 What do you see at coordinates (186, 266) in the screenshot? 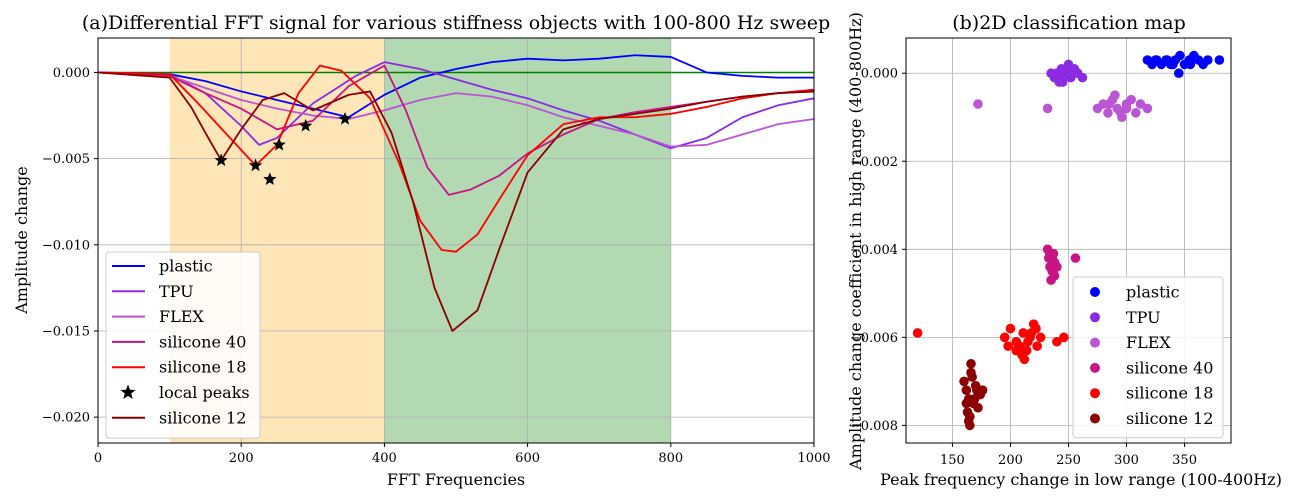
I see `legend-label-plastic: plastic` at bounding box center [186, 266].